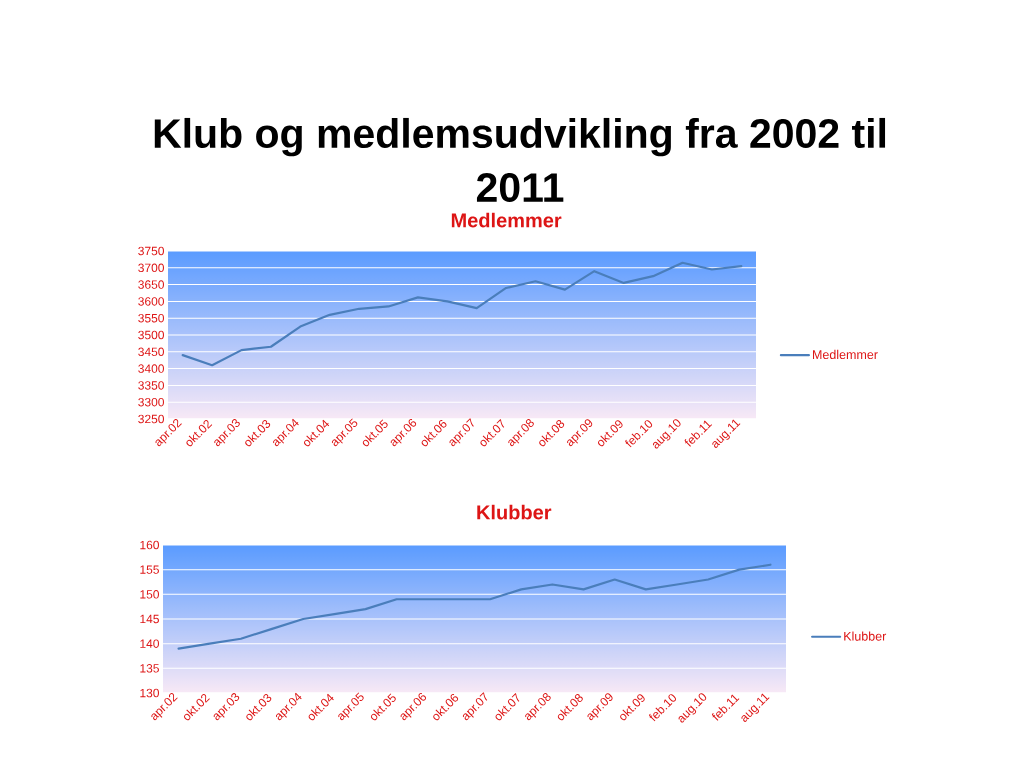 Image resolution: width=1024 pixels, height=768 pixels. What do you see at coordinates (151, 284) in the screenshot?
I see `y-tick-label: 3650` at bounding box center [151, 284].